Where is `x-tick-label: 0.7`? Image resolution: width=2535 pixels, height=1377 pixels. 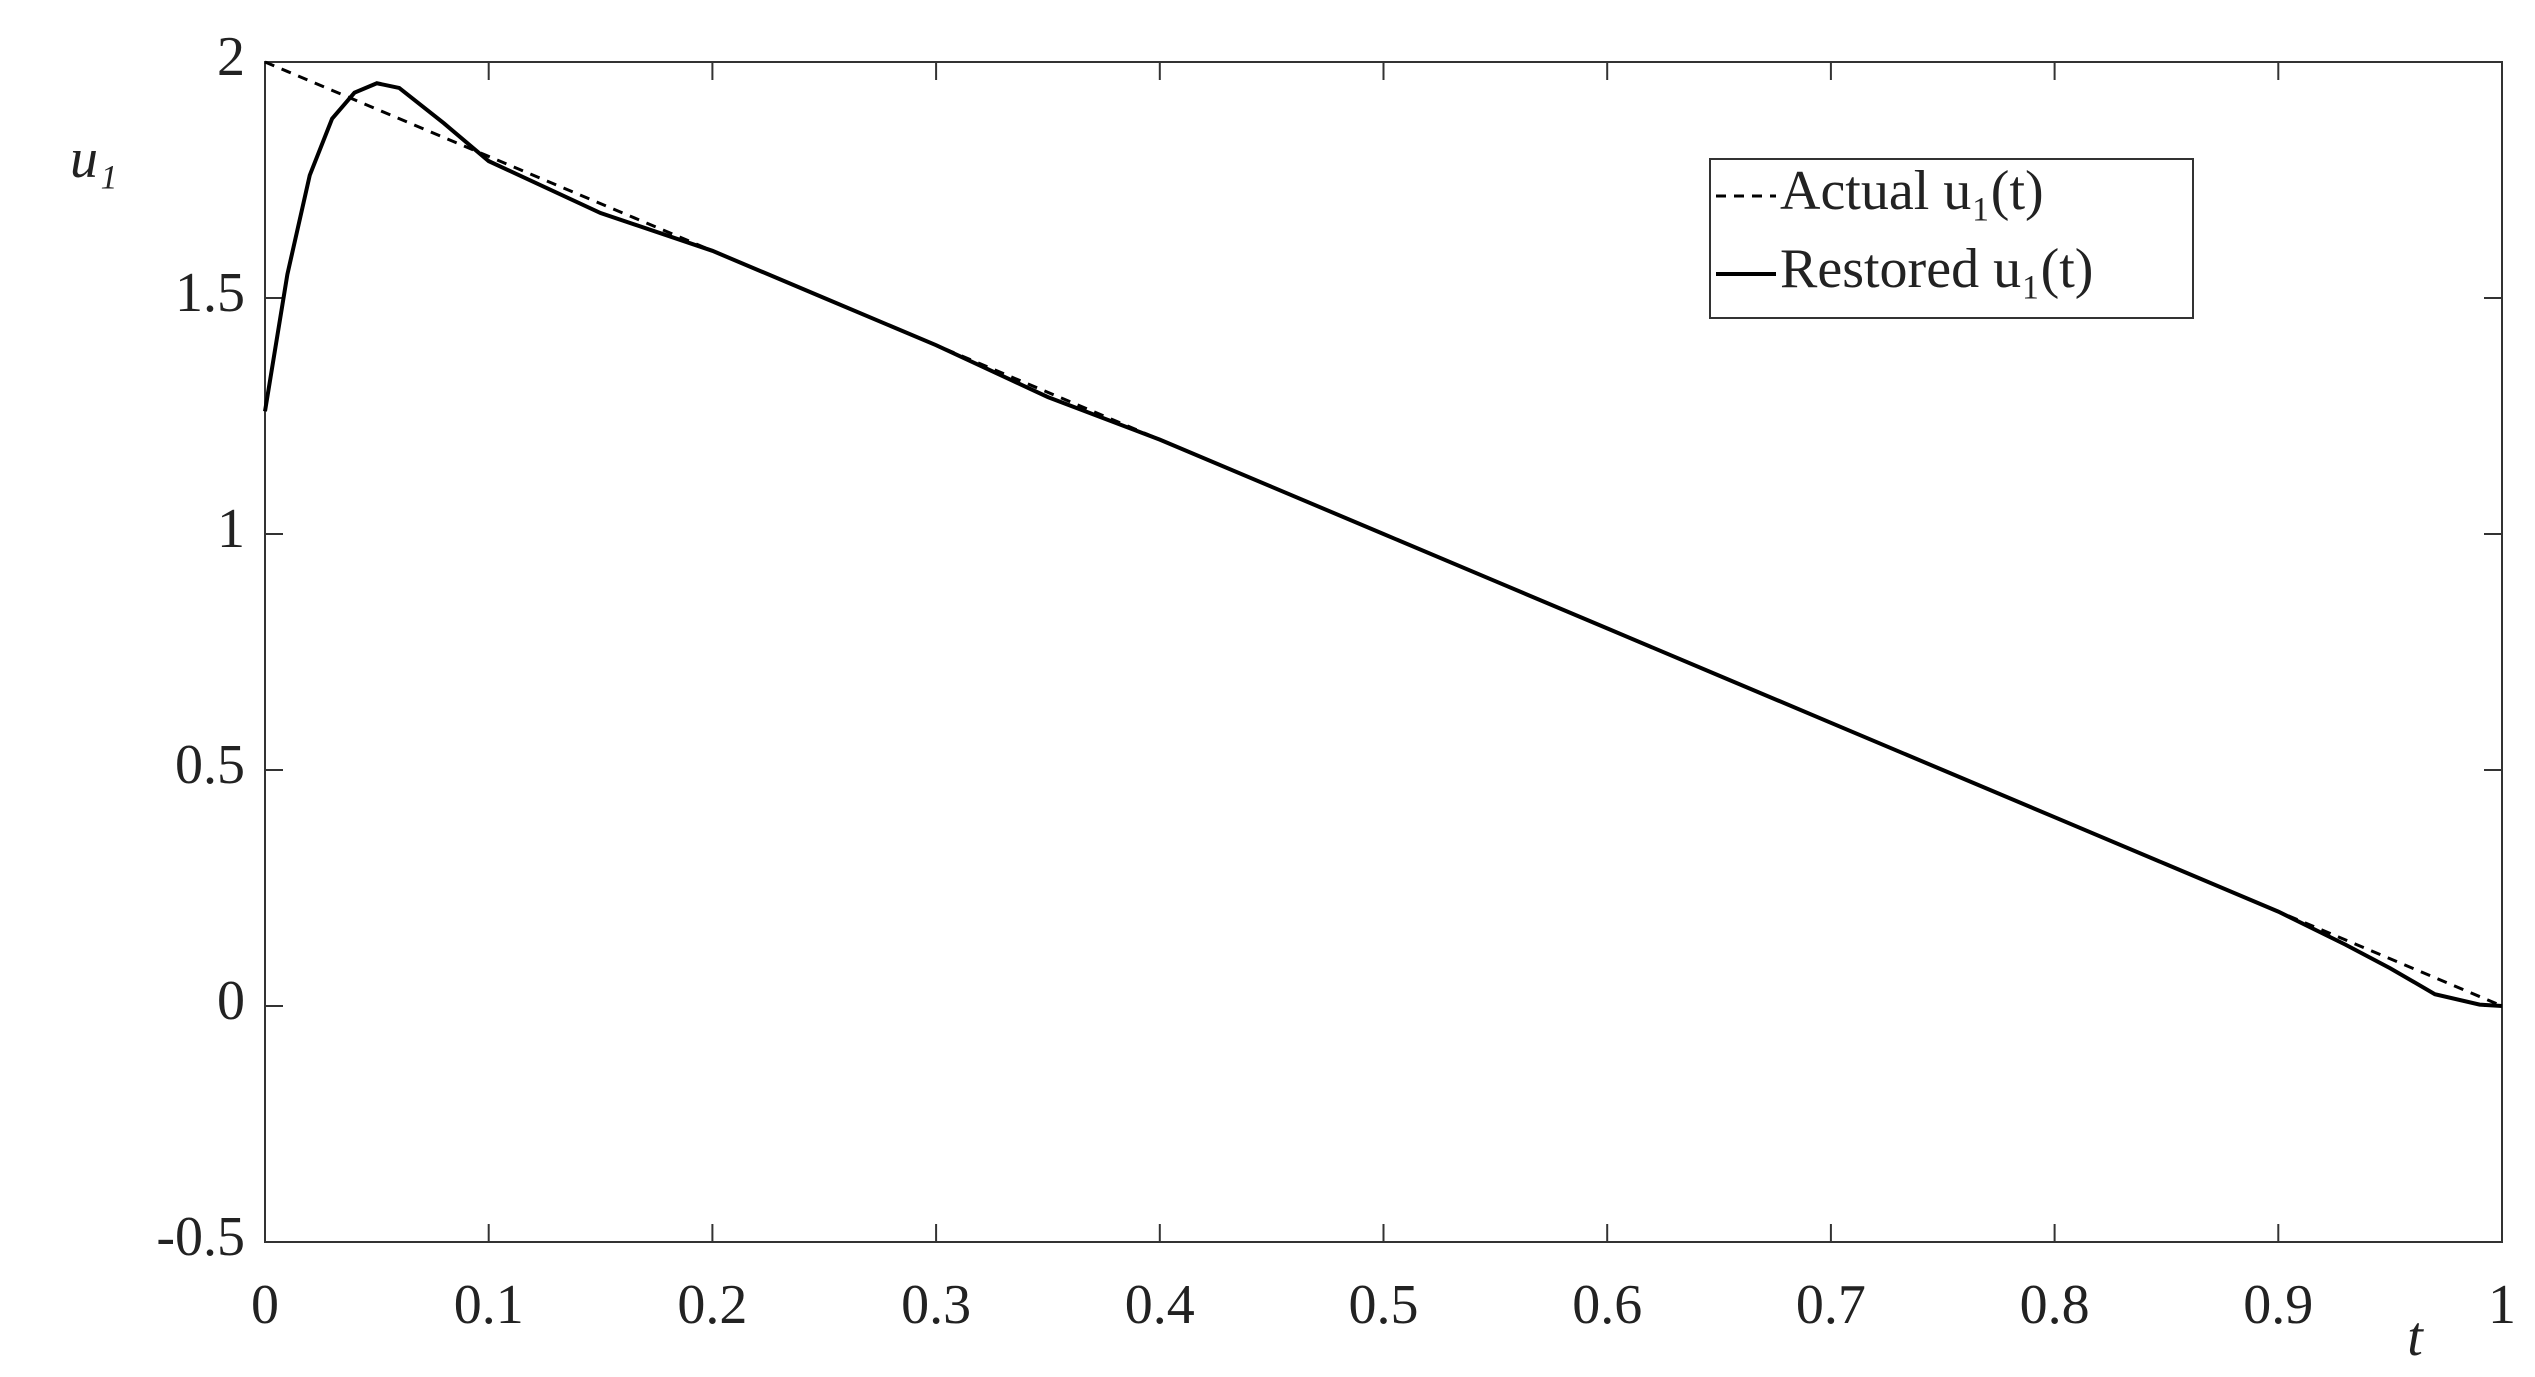 x-tick-label: 0.7 is located at coordinates (1831, 1305).